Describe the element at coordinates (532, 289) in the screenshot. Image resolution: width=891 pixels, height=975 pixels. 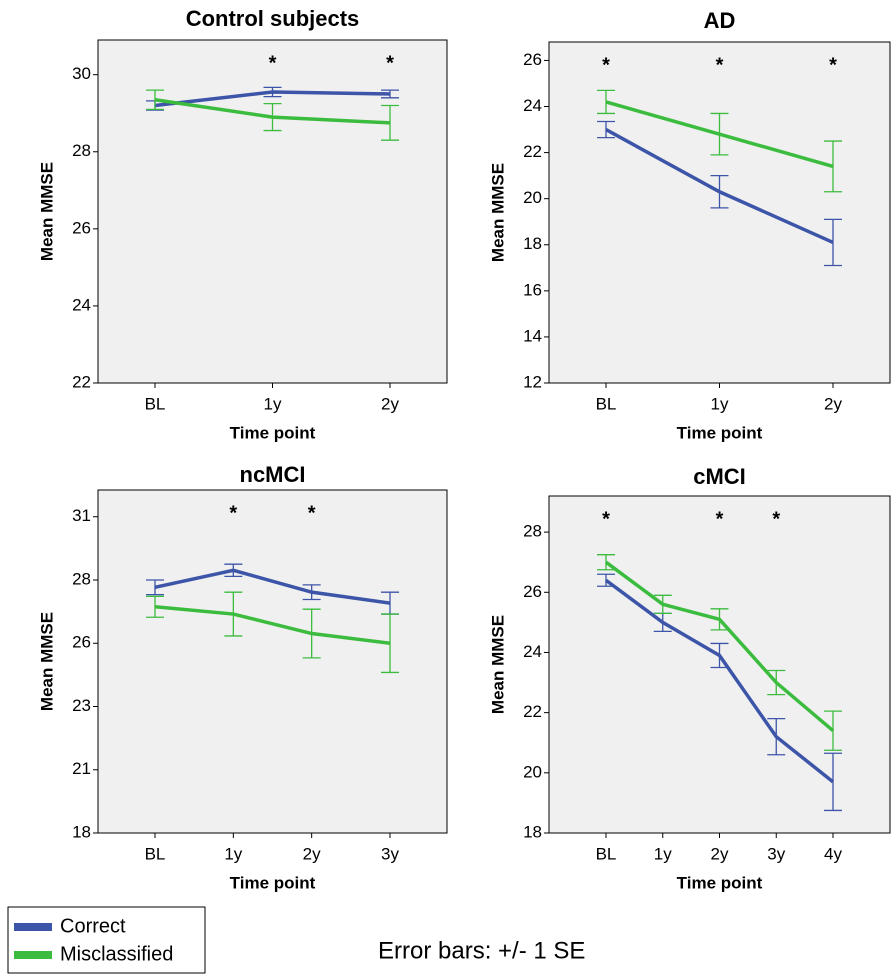
I see `y-tick-label: 16` at that location.